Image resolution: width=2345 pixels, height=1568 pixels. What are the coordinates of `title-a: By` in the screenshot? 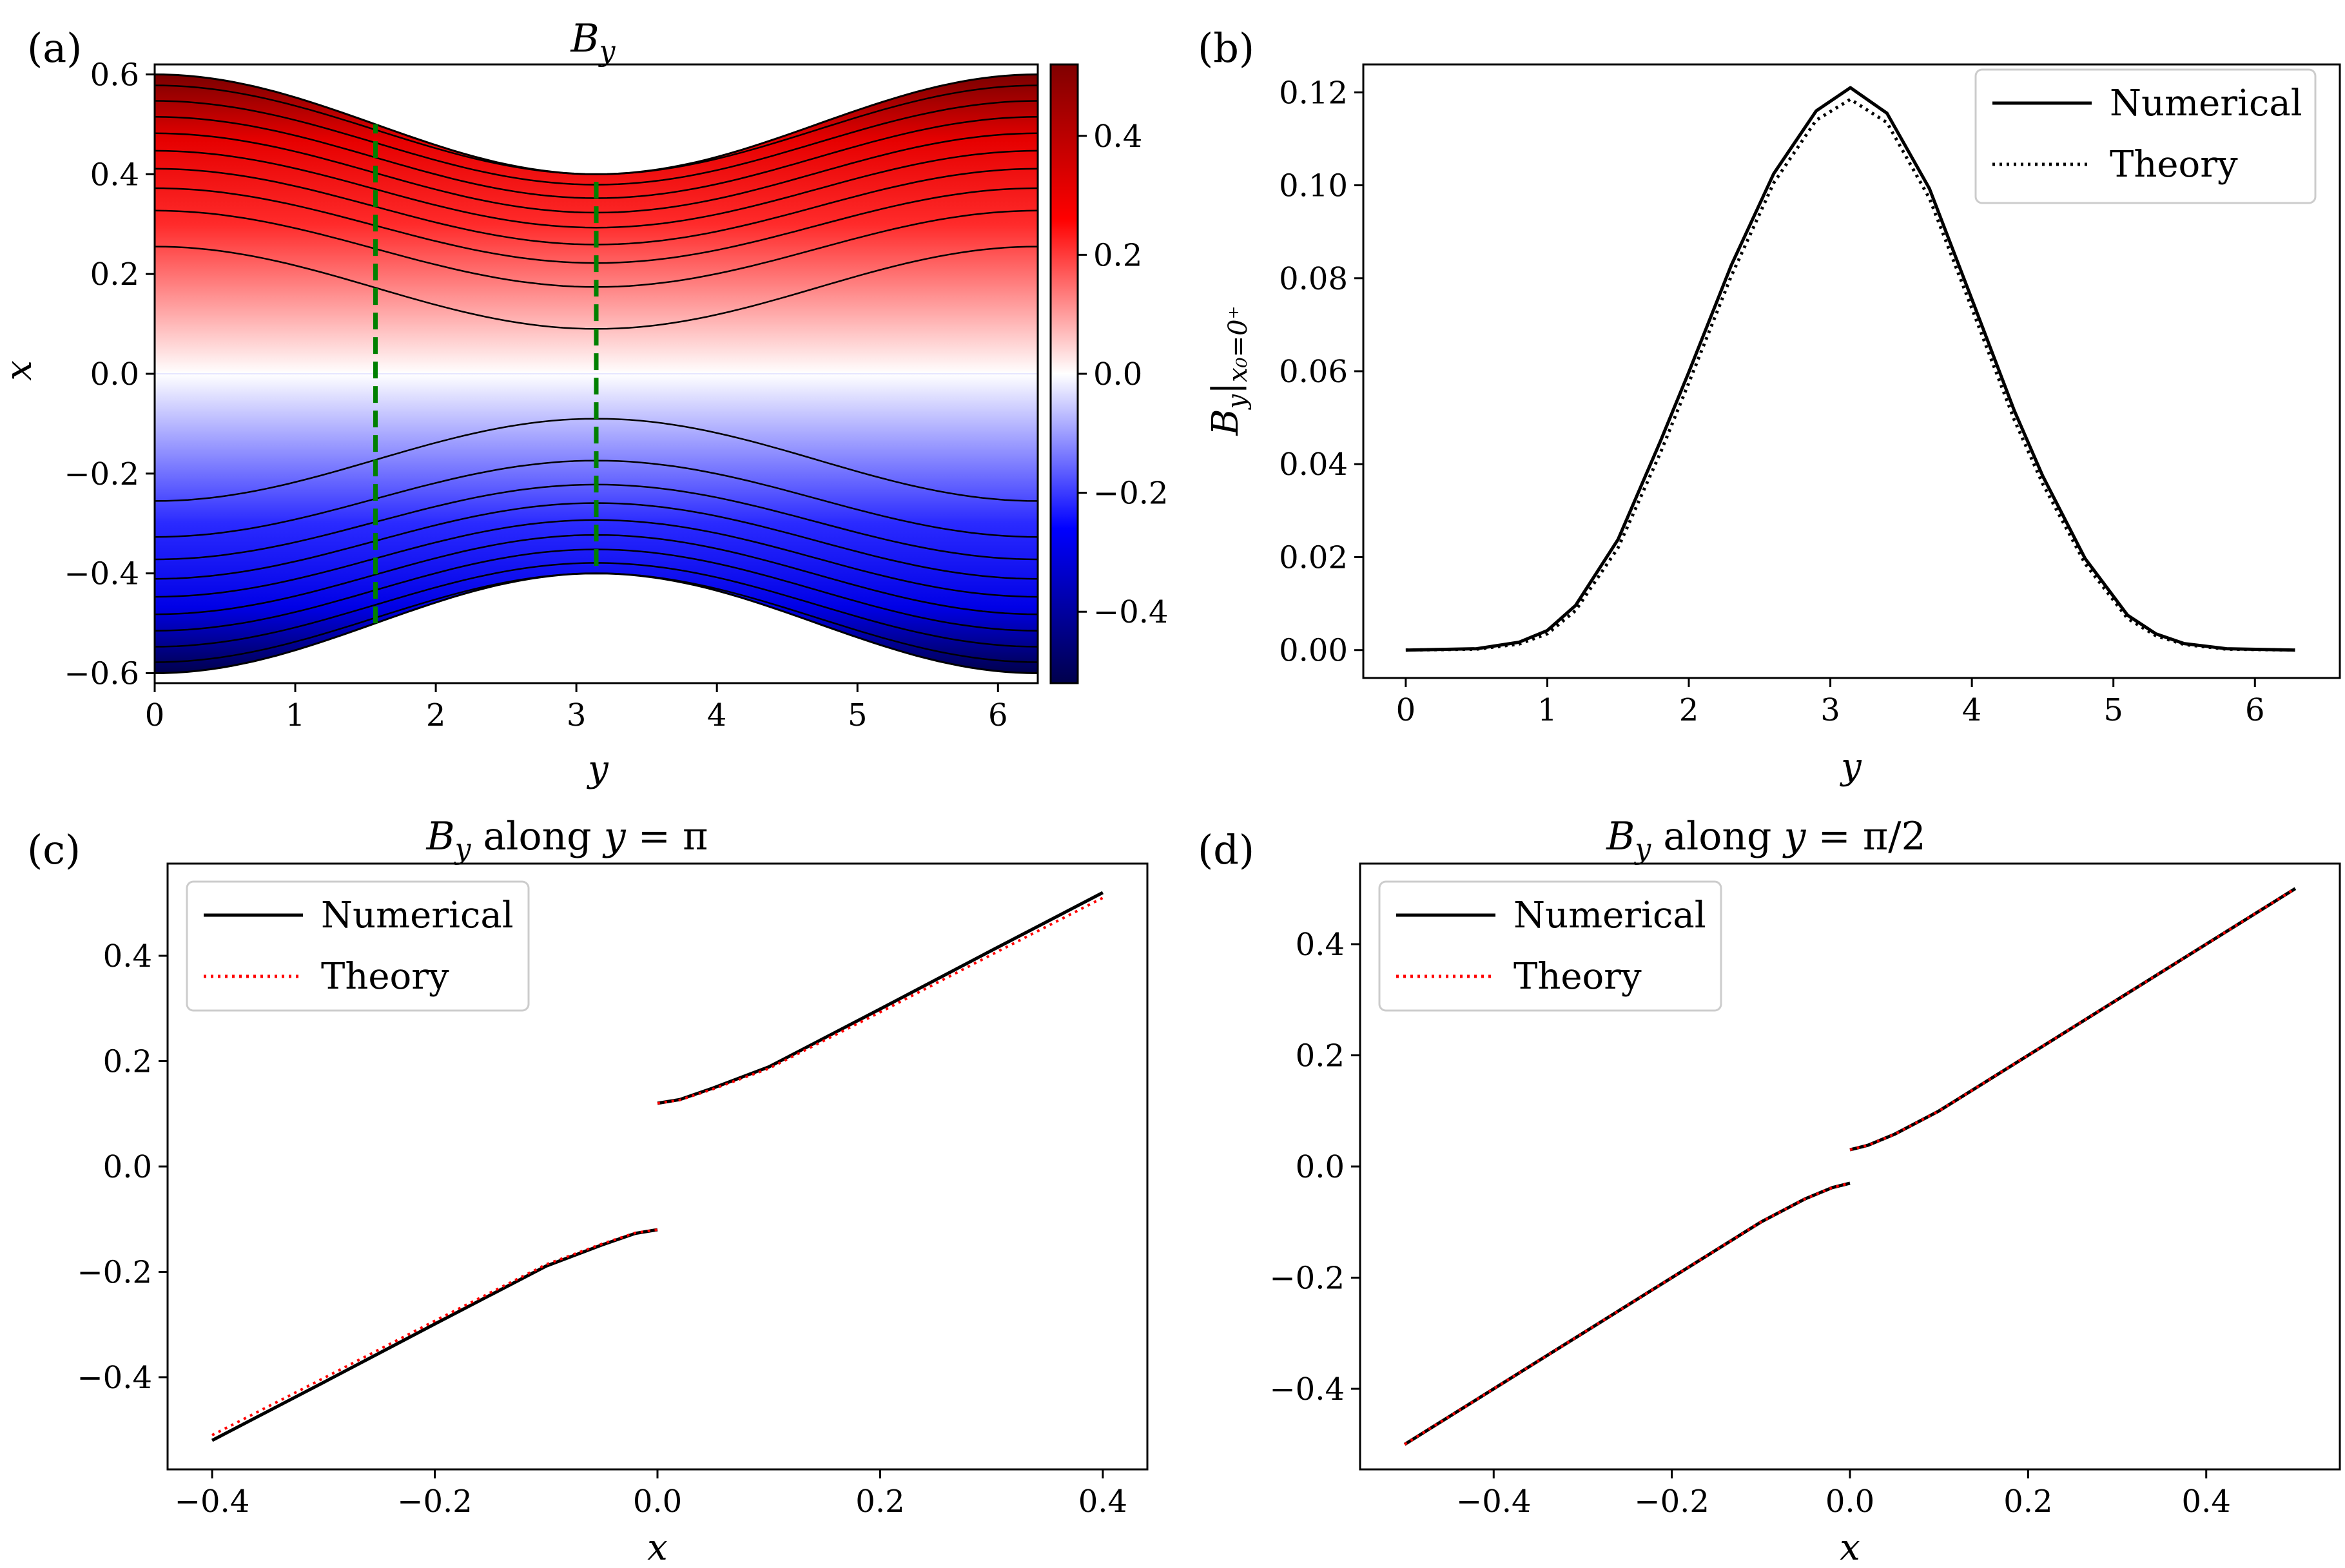 It's located at (593, 42).